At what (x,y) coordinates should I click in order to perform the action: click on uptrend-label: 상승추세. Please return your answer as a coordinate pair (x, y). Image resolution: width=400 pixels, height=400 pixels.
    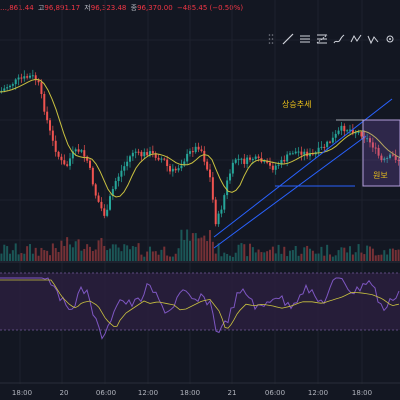
    Looking at the image, I should click on (297, 104).